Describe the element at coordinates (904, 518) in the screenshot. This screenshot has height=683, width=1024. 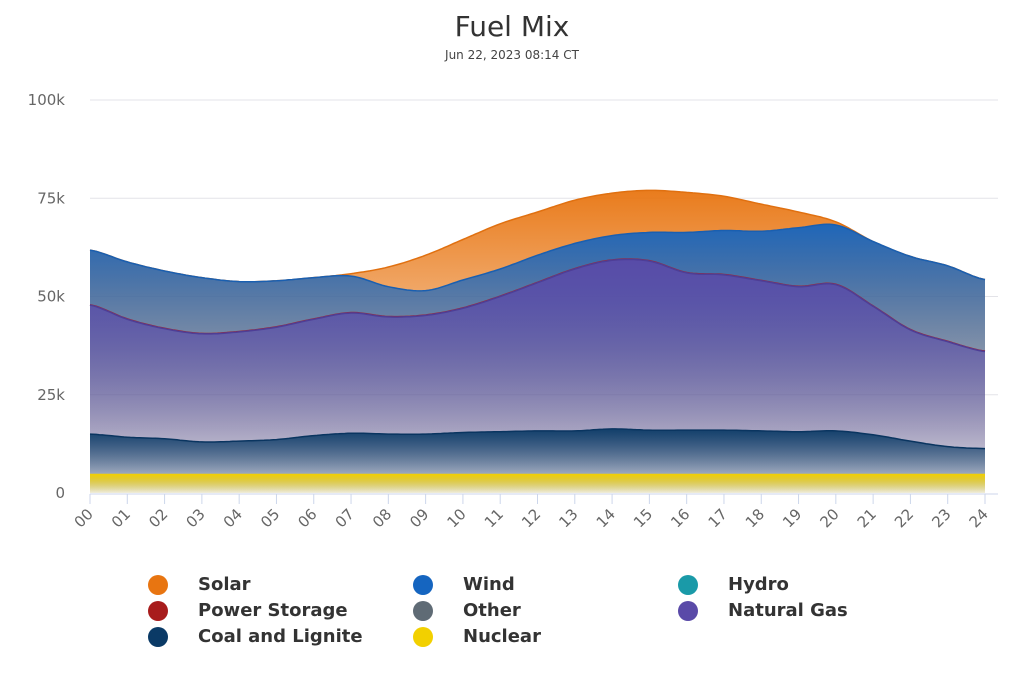
I see `x-tick-label: 22` at that location.